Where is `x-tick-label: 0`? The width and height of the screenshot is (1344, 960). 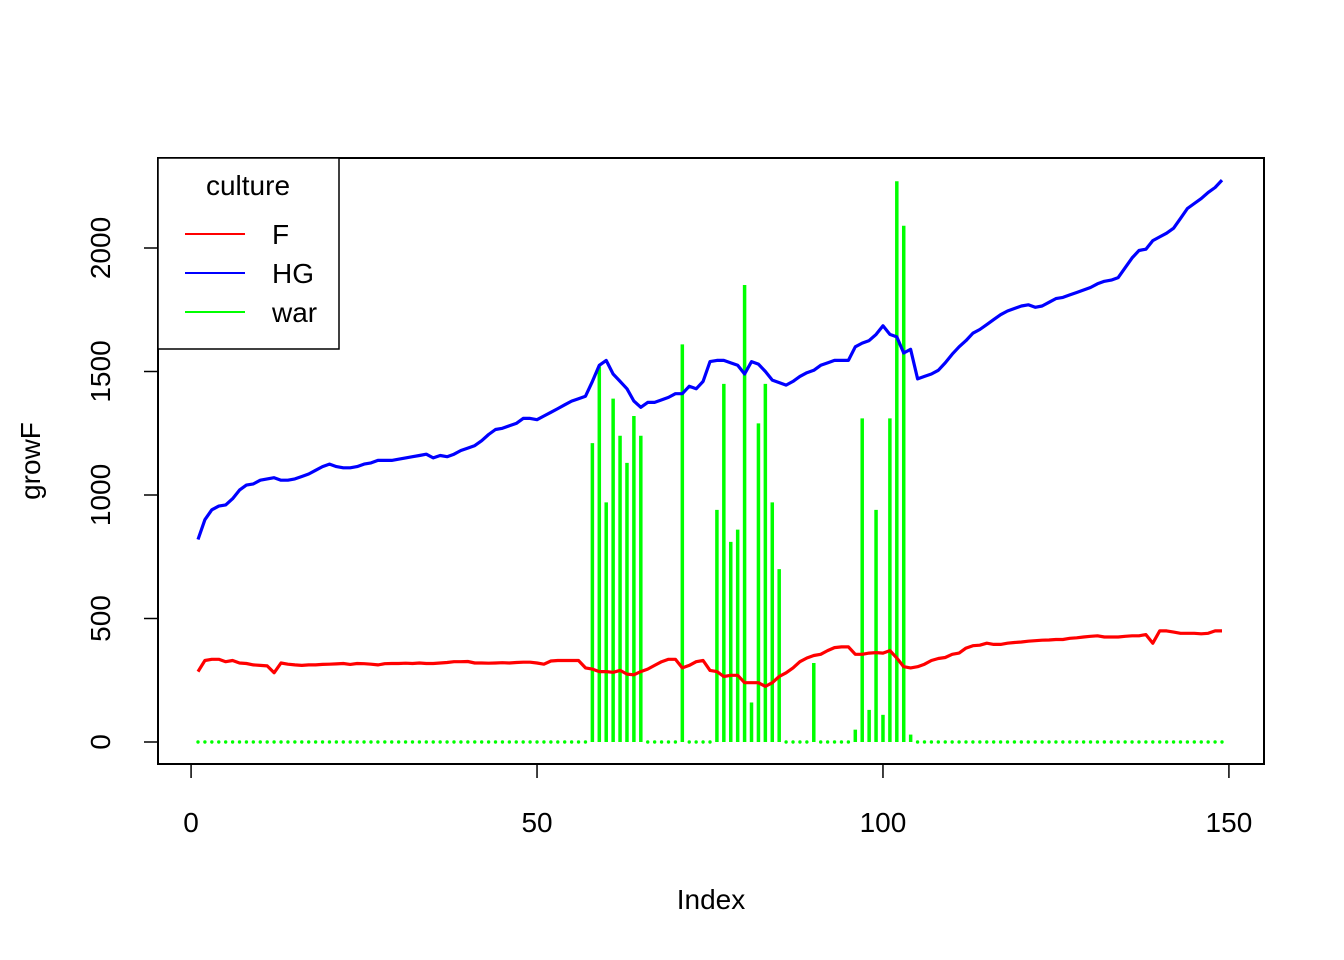 x-tick-label: 0 is located at coordinates (191, 822).